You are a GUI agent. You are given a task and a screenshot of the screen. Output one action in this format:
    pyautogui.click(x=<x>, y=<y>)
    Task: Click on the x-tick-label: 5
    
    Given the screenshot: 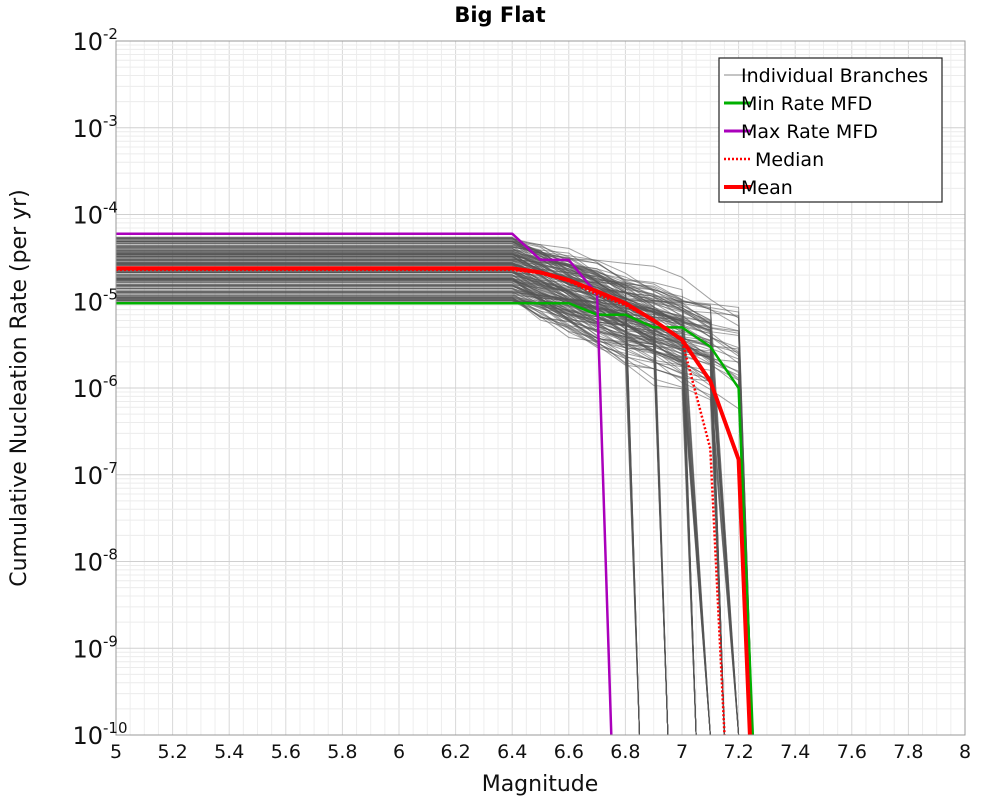 What is the action you would take?
    pyautogui.click(x=116, y=752)
    